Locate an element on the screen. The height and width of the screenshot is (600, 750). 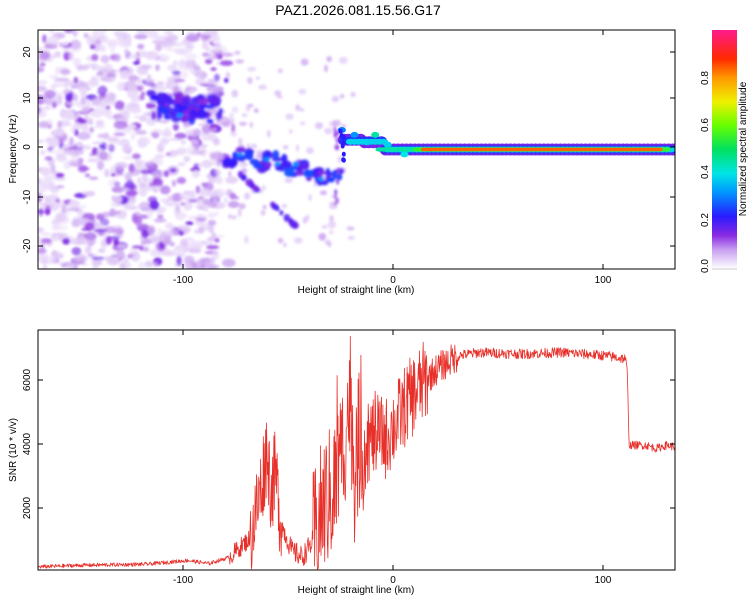
y-tick-label: 0 is located at coordinates (27, 147).